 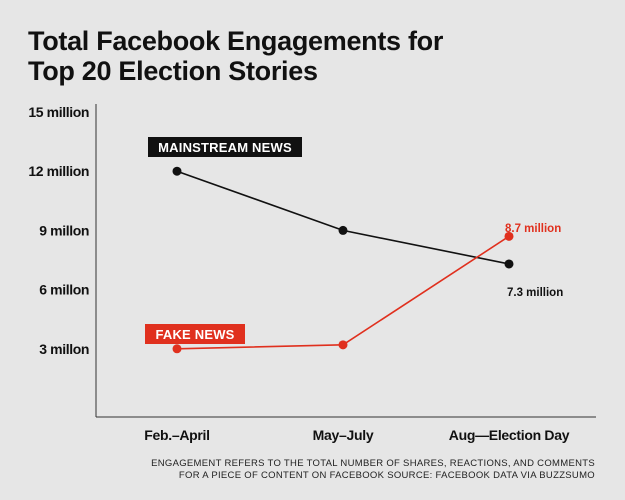 I want to click on y-tick-label: 9 millon, so click(x=64, y=230).